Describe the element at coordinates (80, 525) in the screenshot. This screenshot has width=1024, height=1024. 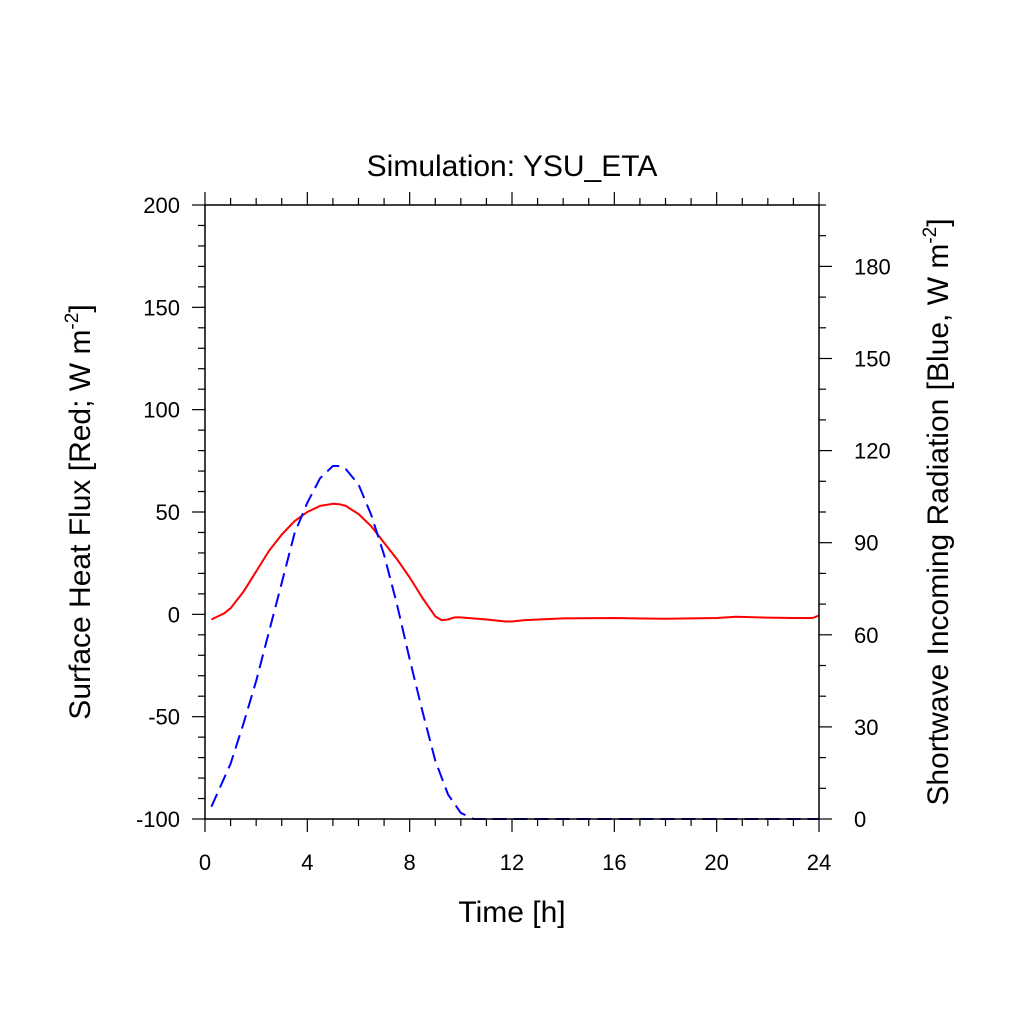
I see `y-axis-title-left-text: Surface Heat Flux [Red; W m` at that location.